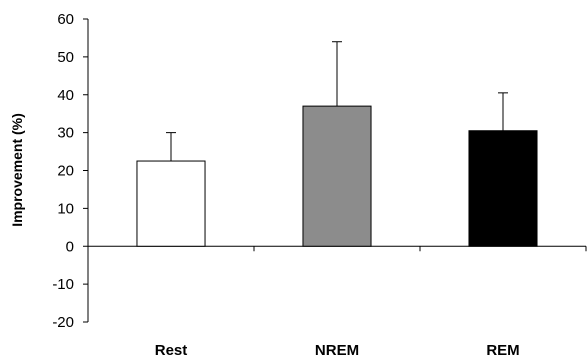  I want to click on y-tick-label: 20, so click(65, 171).